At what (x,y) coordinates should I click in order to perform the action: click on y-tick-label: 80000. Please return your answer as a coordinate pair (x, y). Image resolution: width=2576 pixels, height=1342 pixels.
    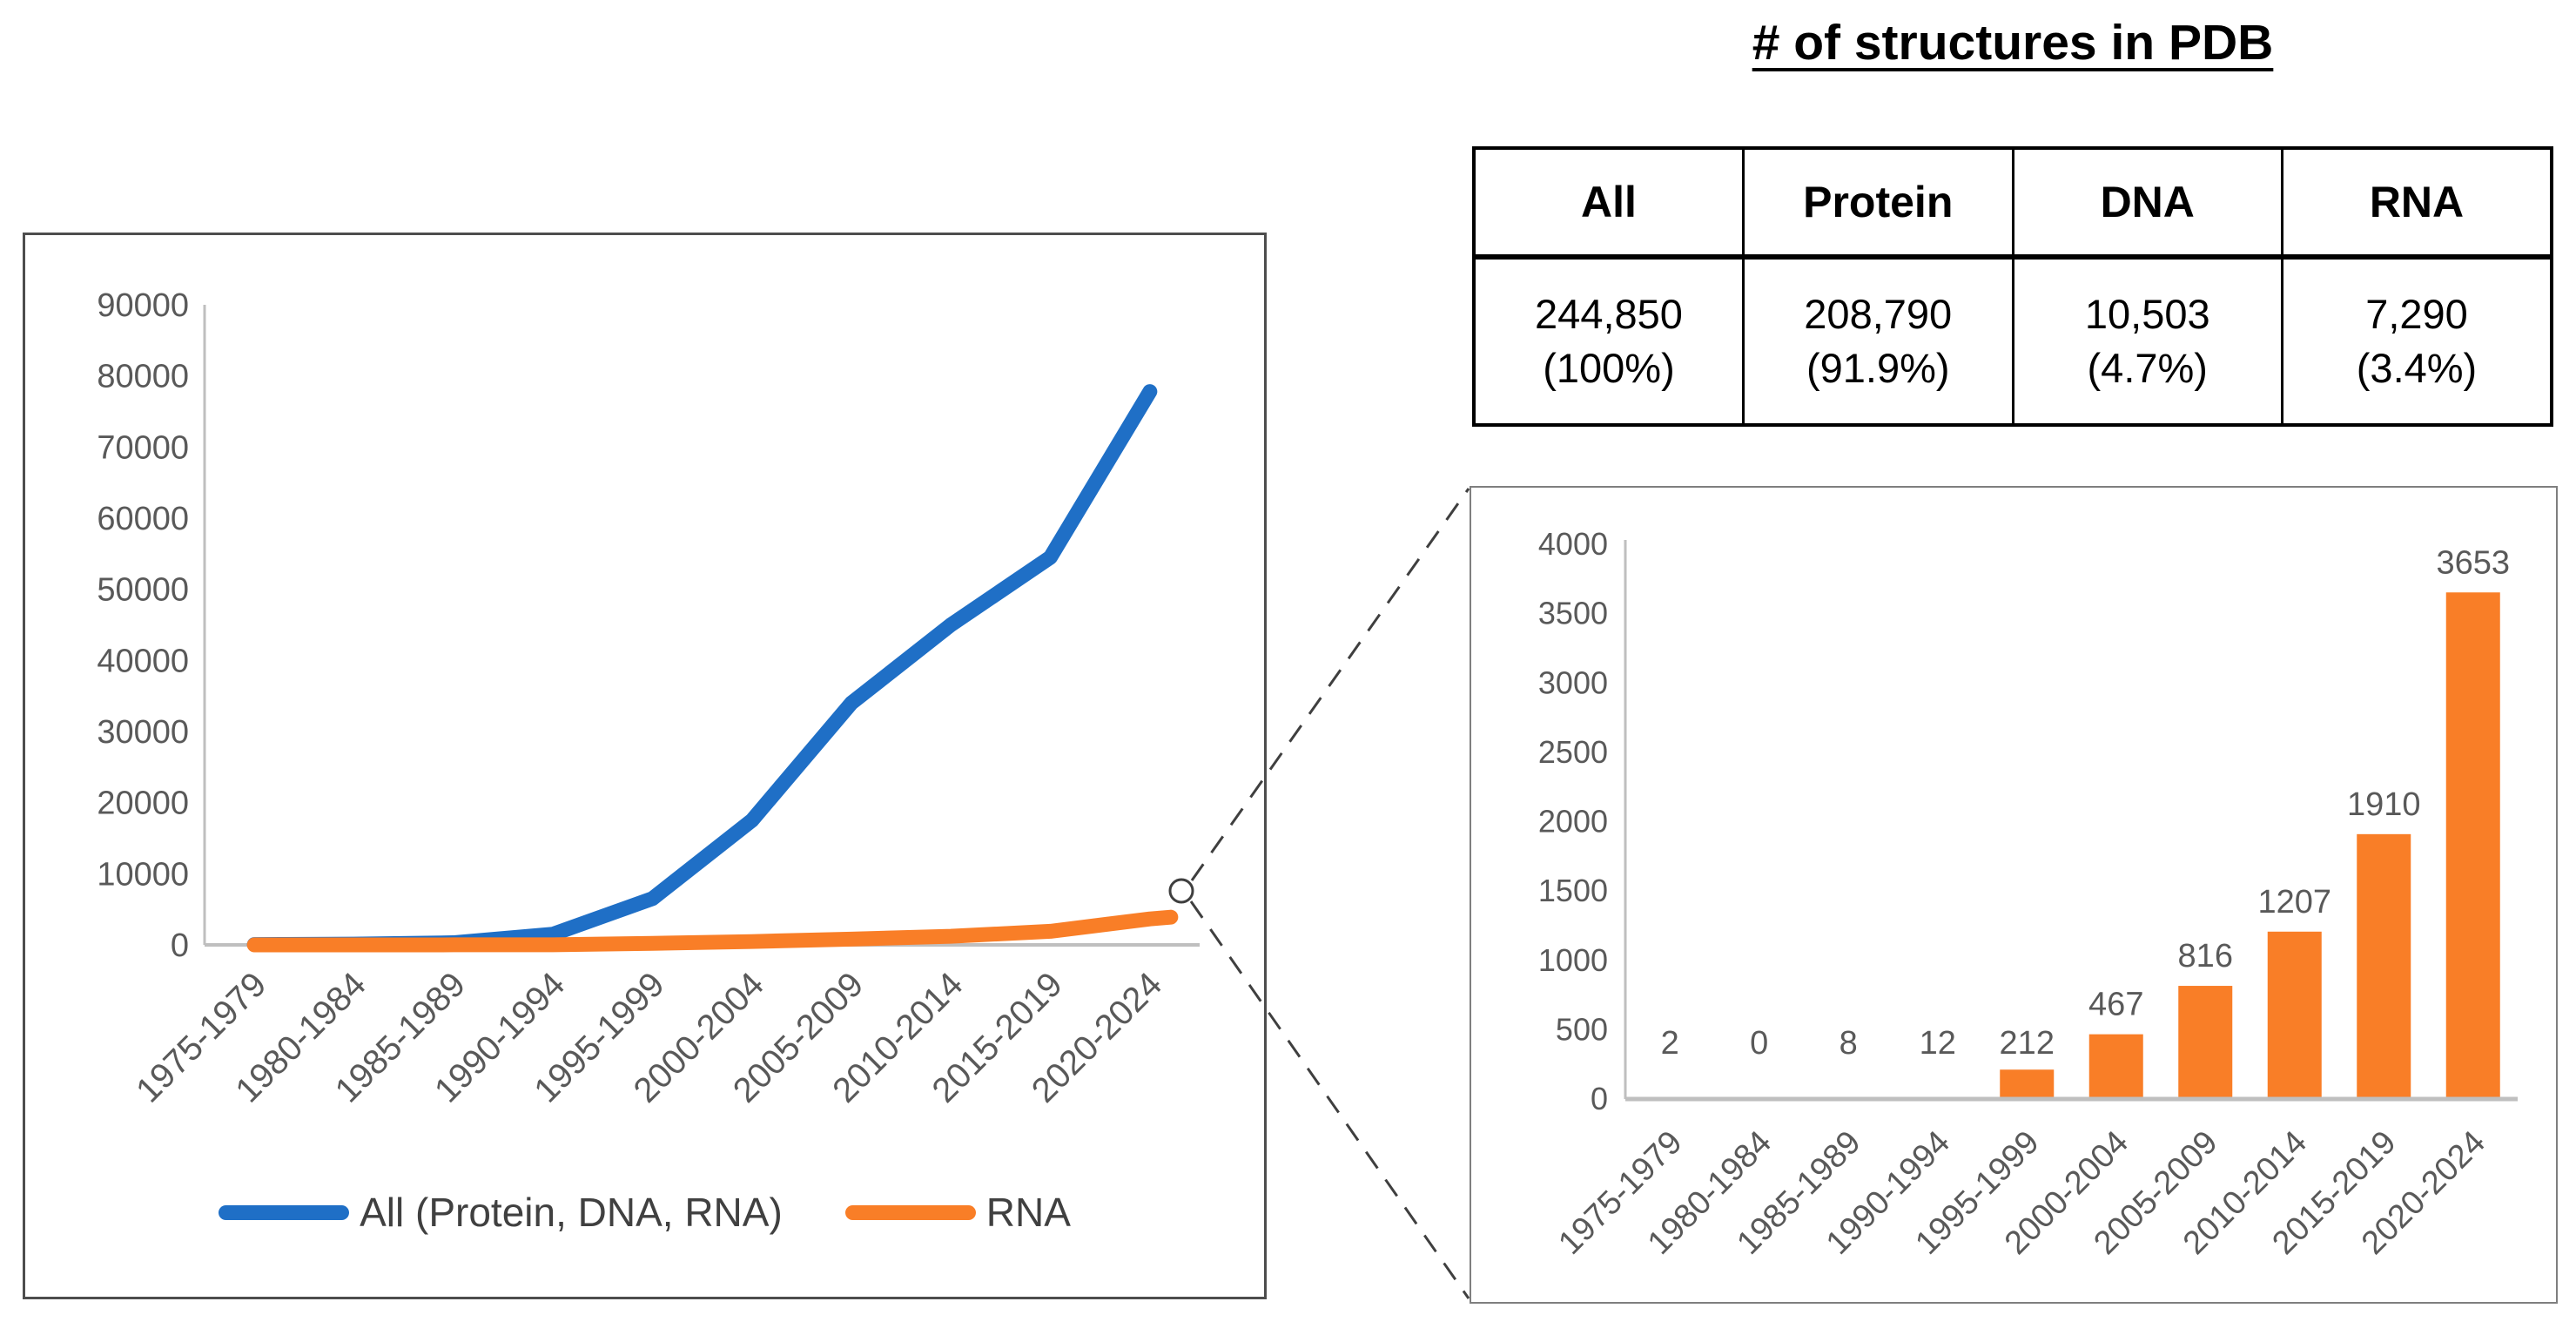
    Looking at the image, I should click on (143, 377).